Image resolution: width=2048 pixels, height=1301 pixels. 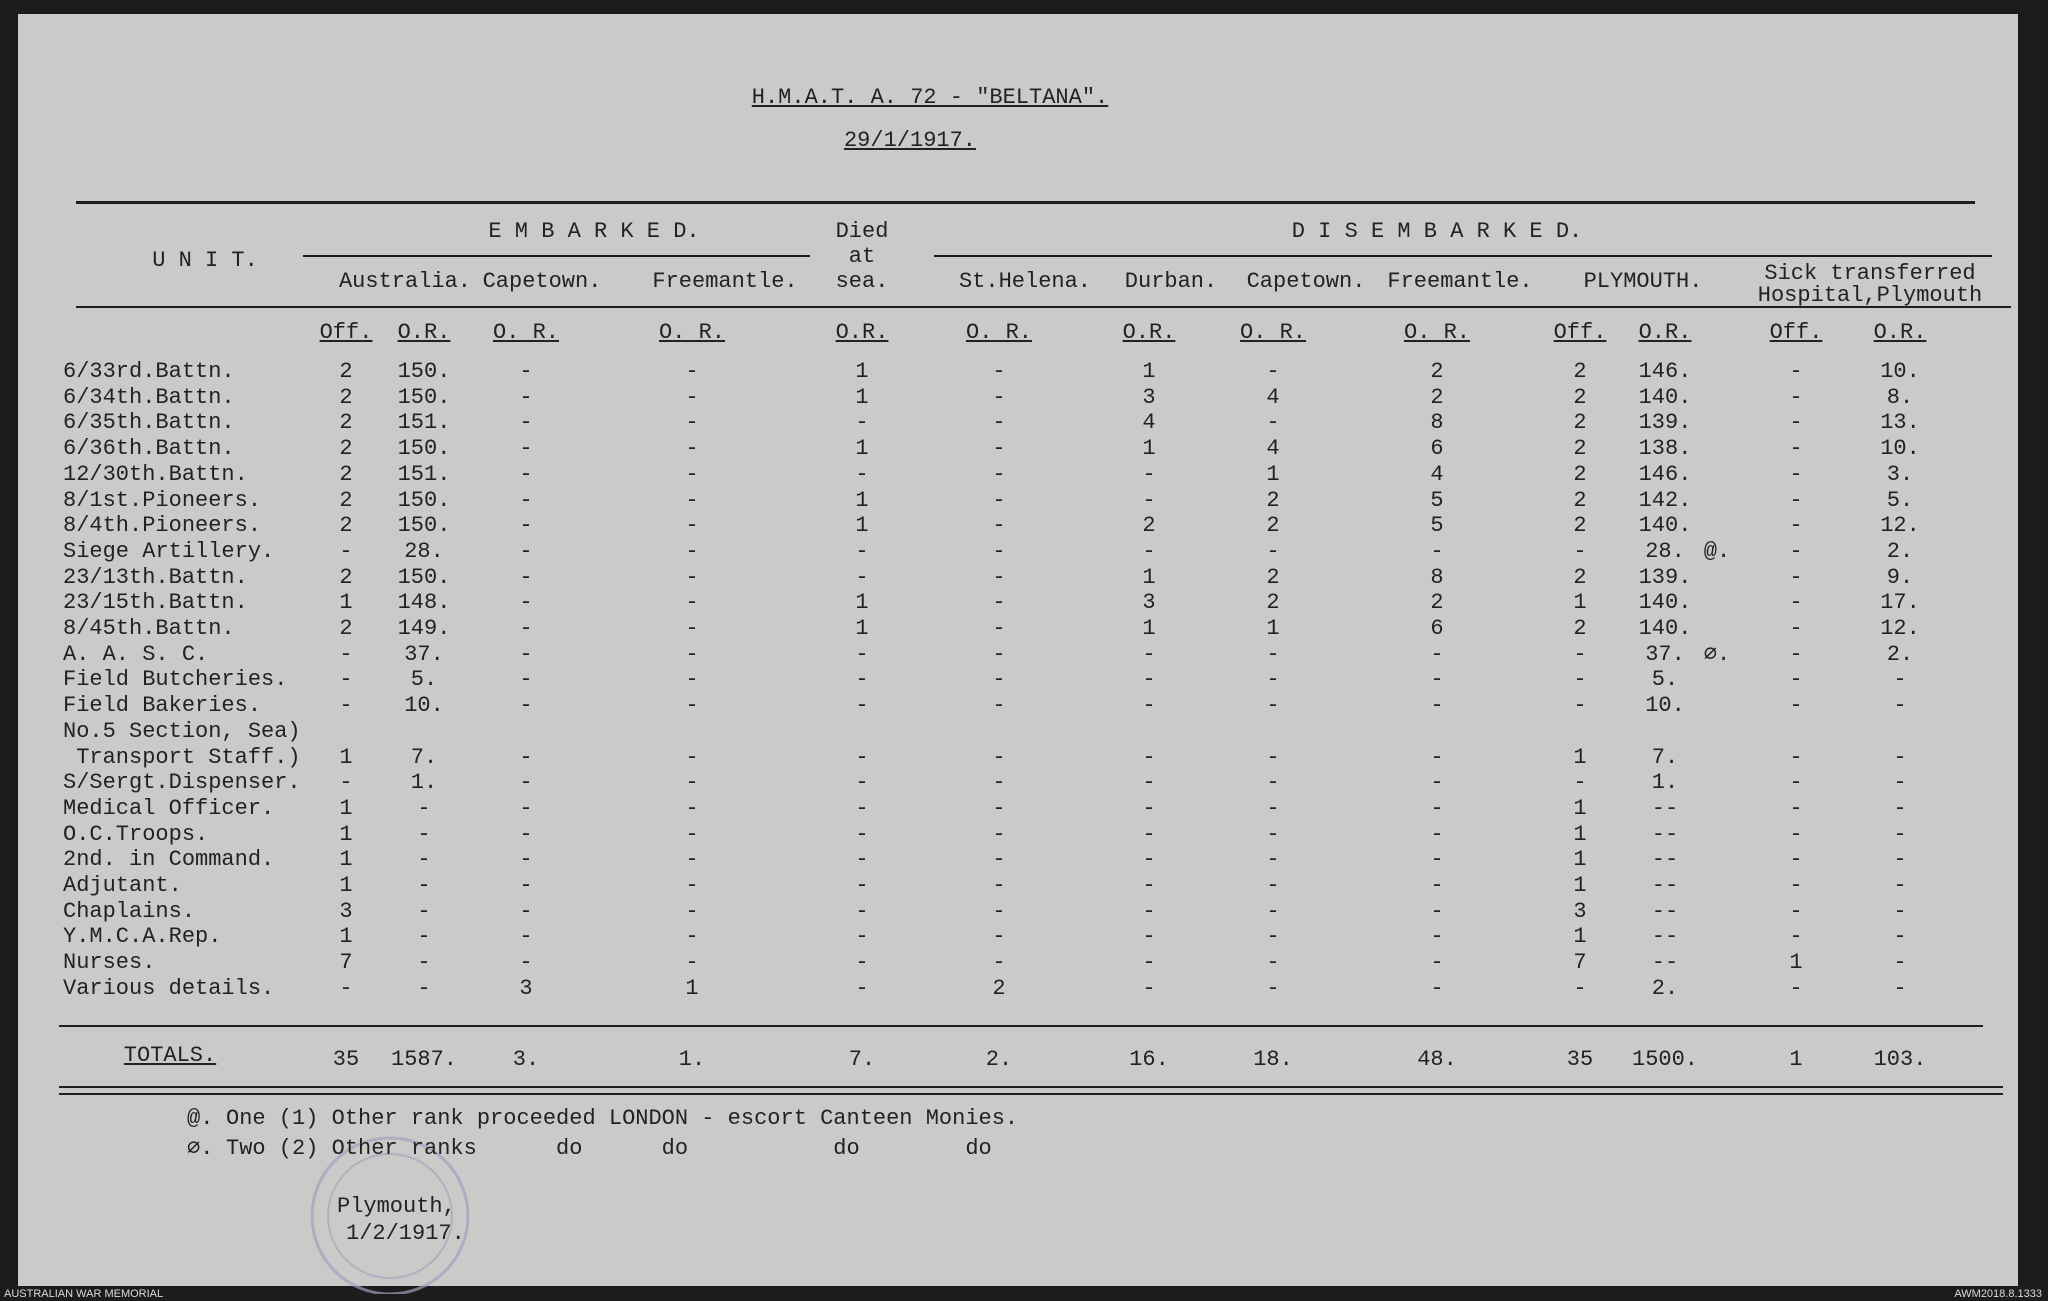 I want to click on unit-name: 6/33rd.Battn., so click(x=149, y=371).